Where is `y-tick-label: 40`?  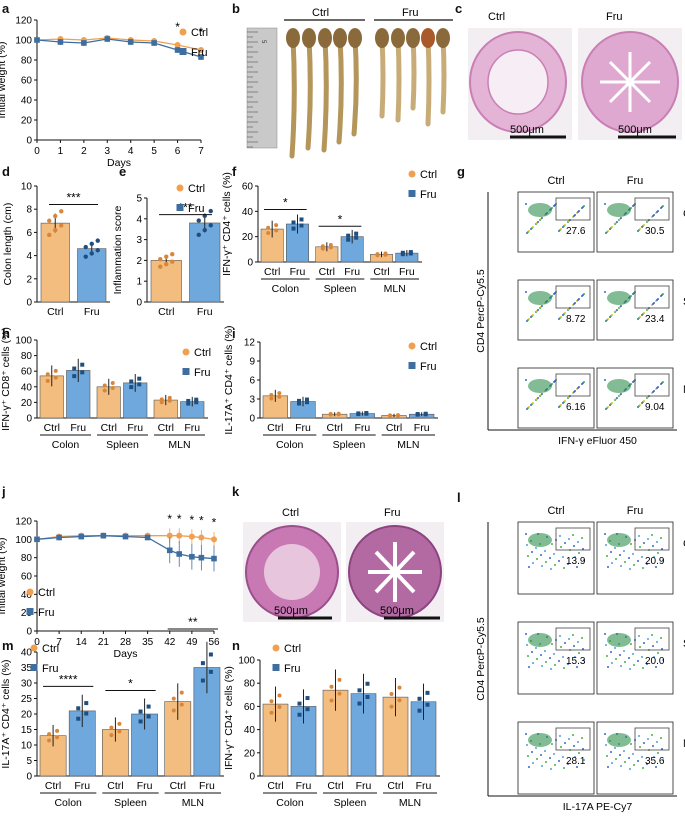 y-tick-label: 40 is located at coordinates (27, 387).